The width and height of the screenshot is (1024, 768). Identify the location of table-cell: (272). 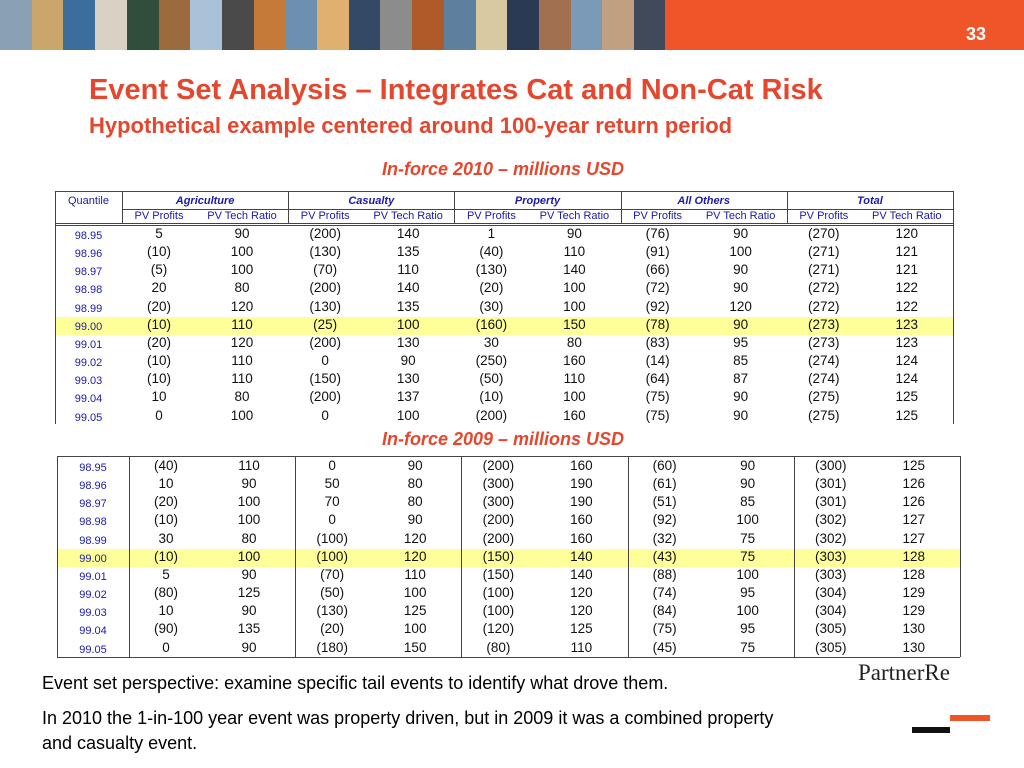
(824, 288).